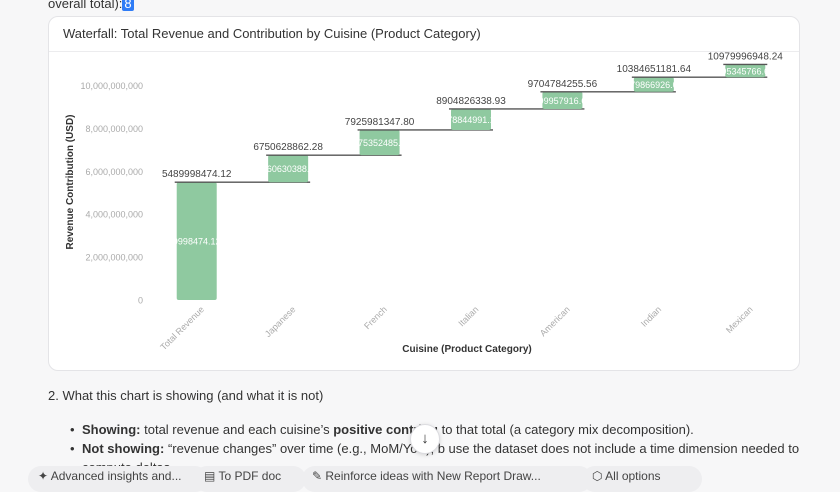 The width and height of the screenshot is (840, 492). I want to click on x-tick-label: Italian, so click(468, 316).